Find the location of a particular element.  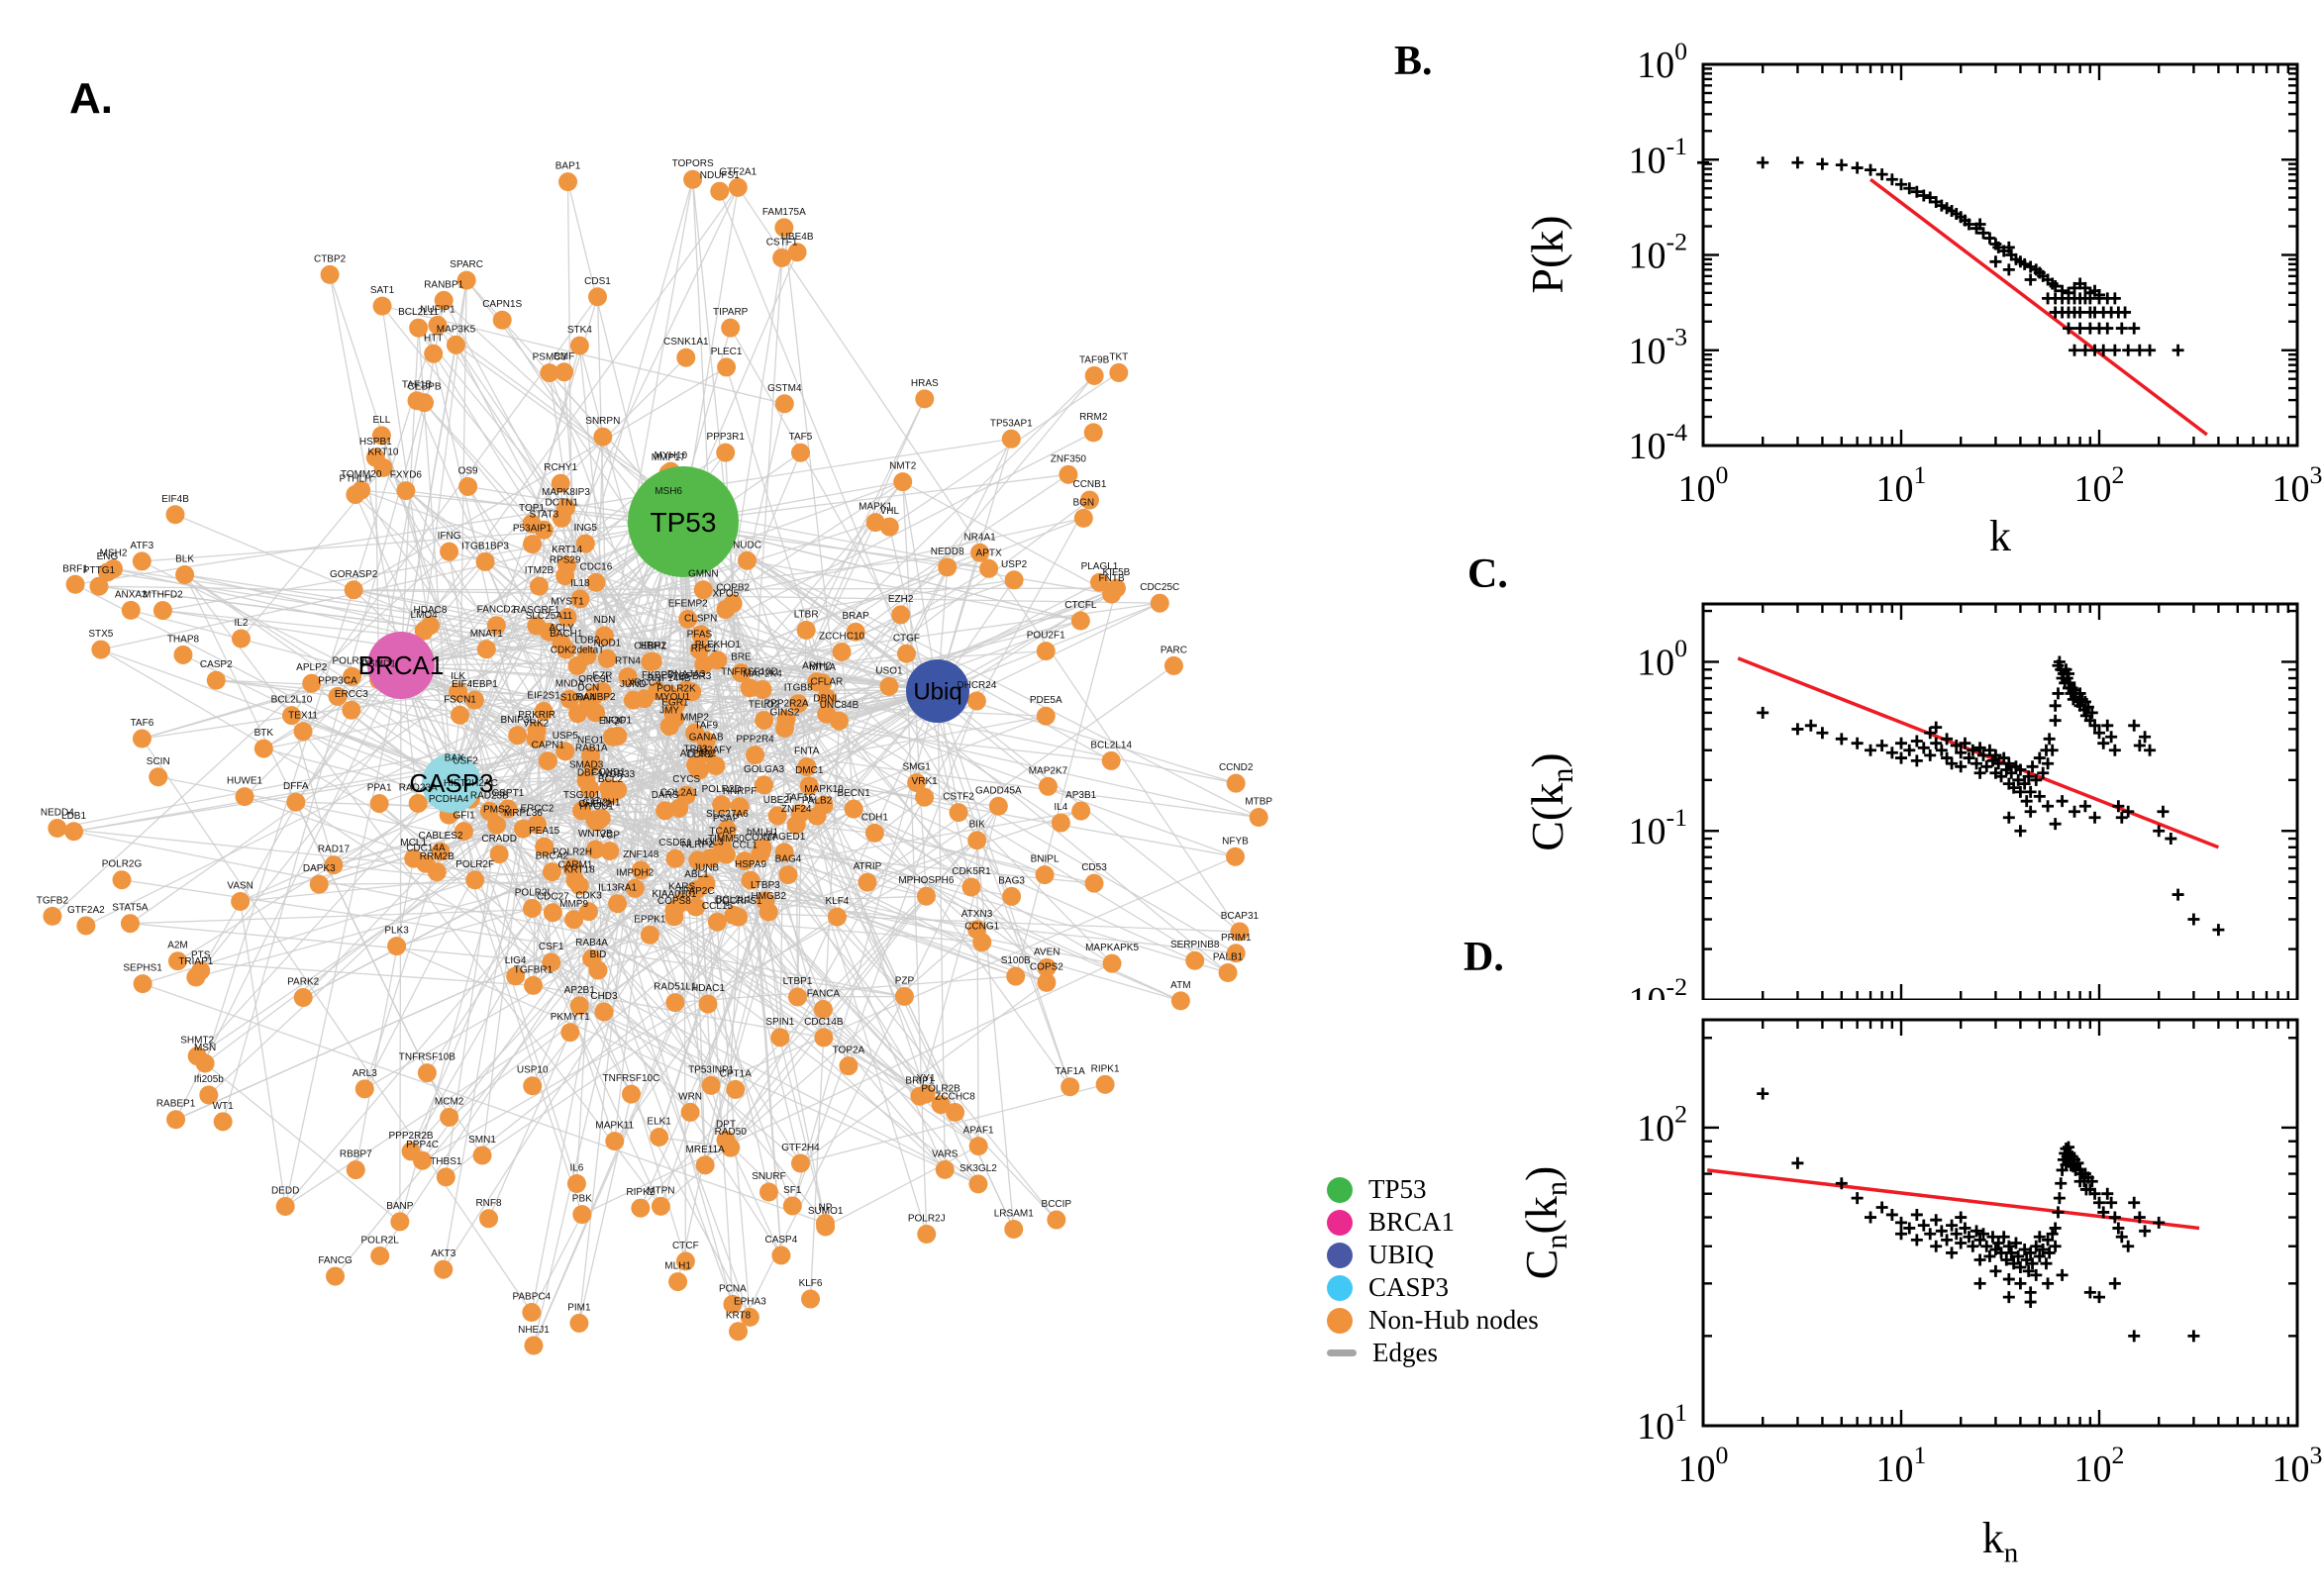

node-label: MSH6 is located at coordinates (668, 491).